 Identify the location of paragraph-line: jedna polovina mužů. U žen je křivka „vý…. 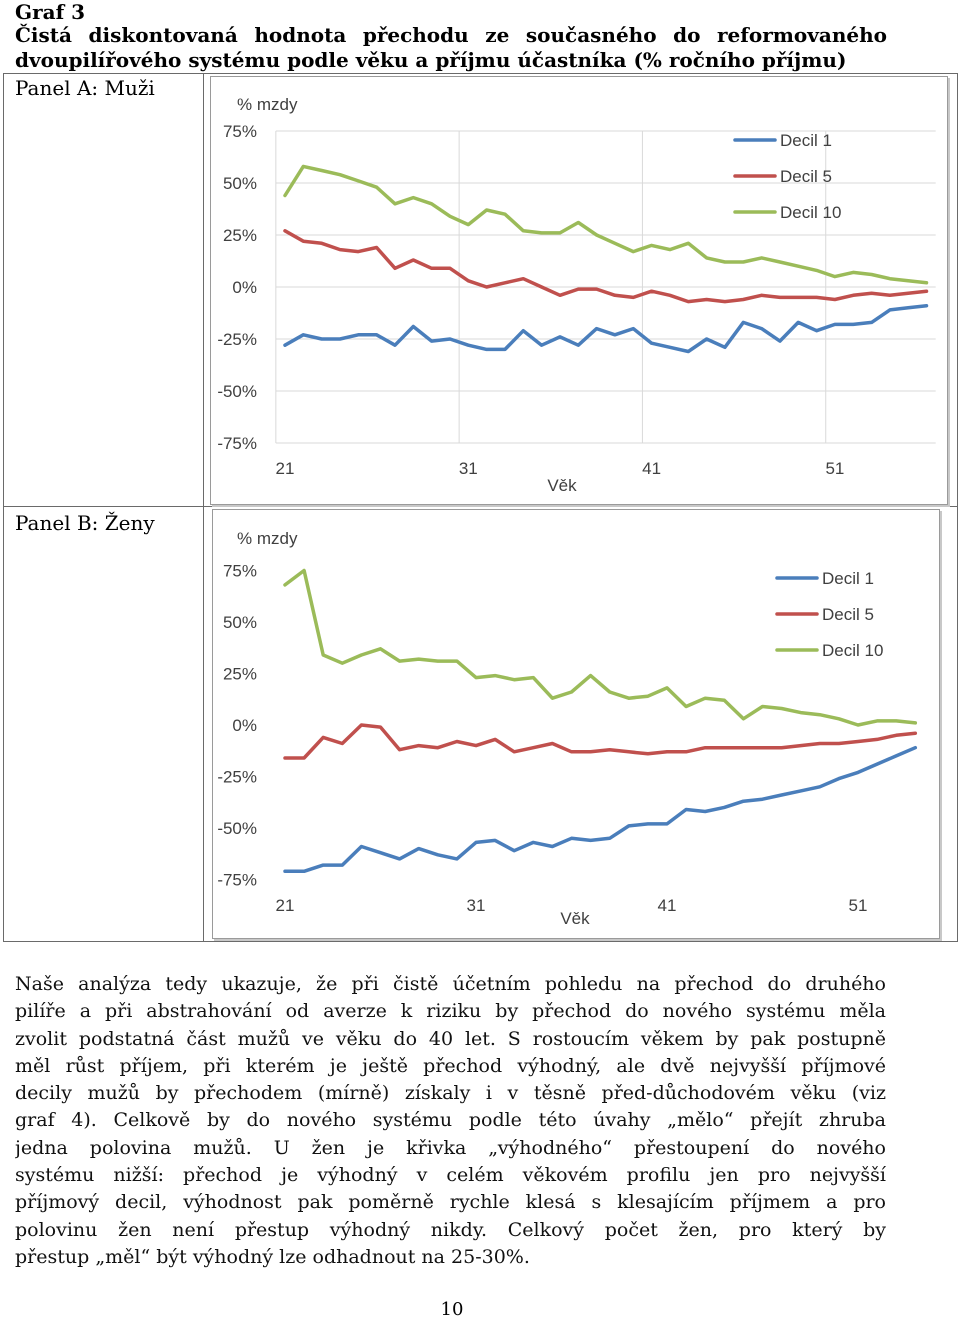
(450, 1147).